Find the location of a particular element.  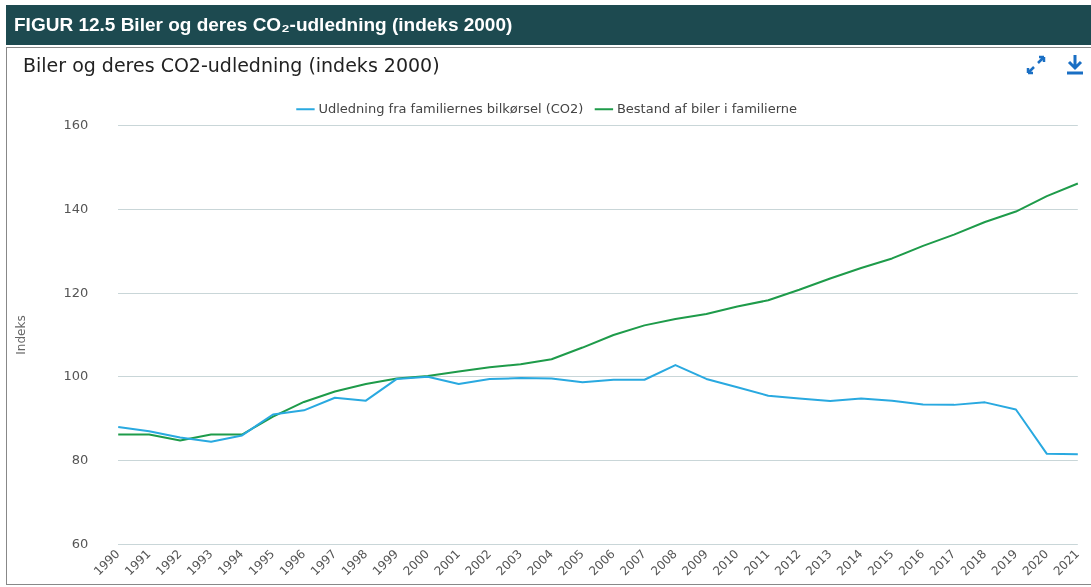

y-tick-label: 120 is located at coordinates (76, 292).